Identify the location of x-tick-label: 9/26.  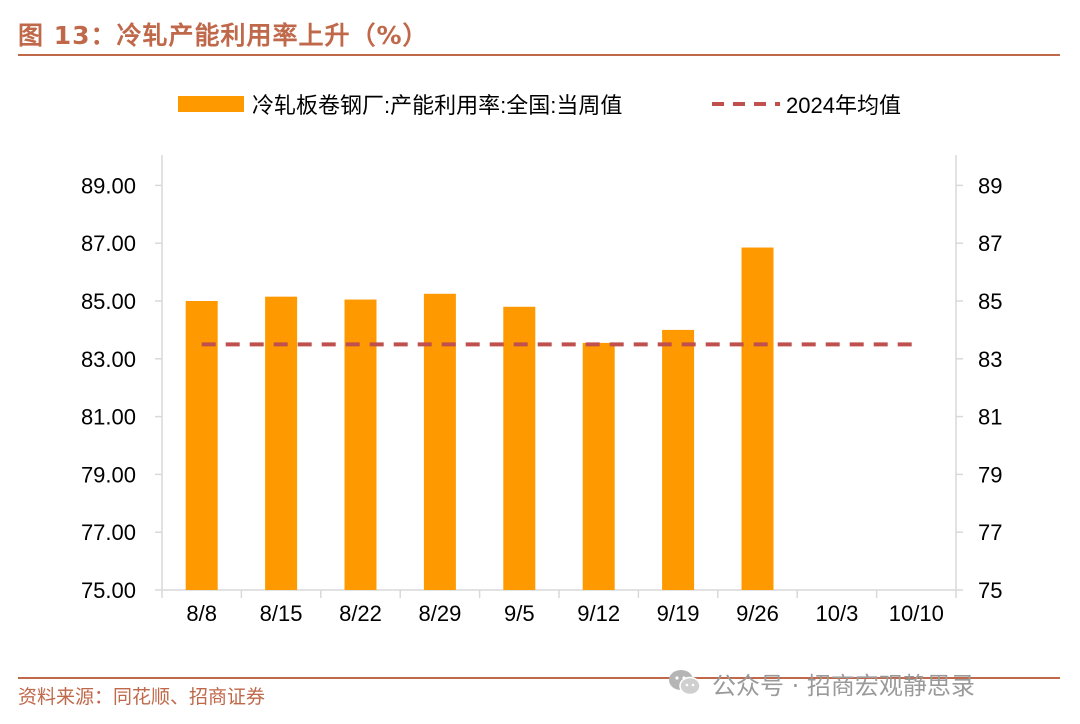
(757, 613).